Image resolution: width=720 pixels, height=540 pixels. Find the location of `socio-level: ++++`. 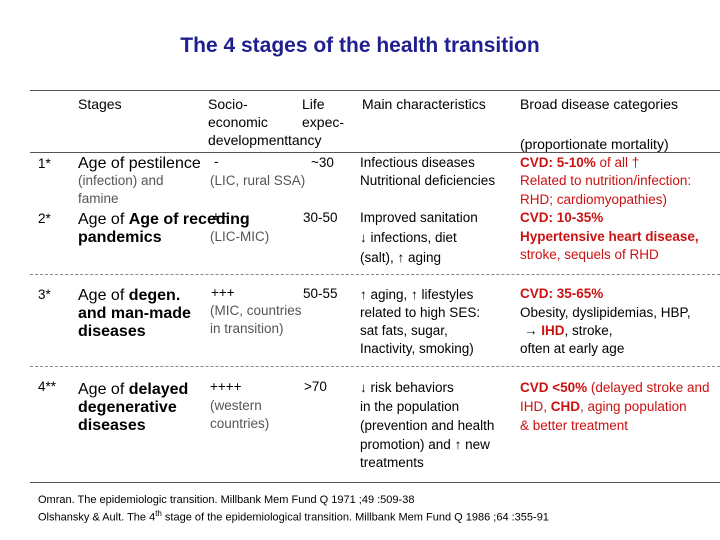

socio-level: ++++ is located at coordinates (226, 386).